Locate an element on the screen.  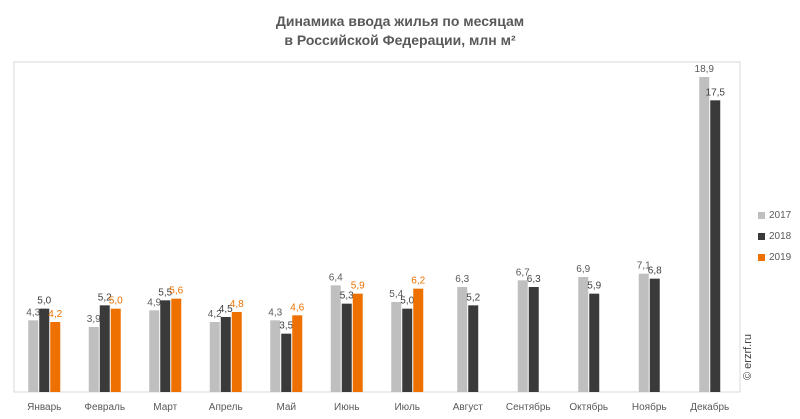
data-label-2018-10: 5,9 is located at coordinates (594, 286).